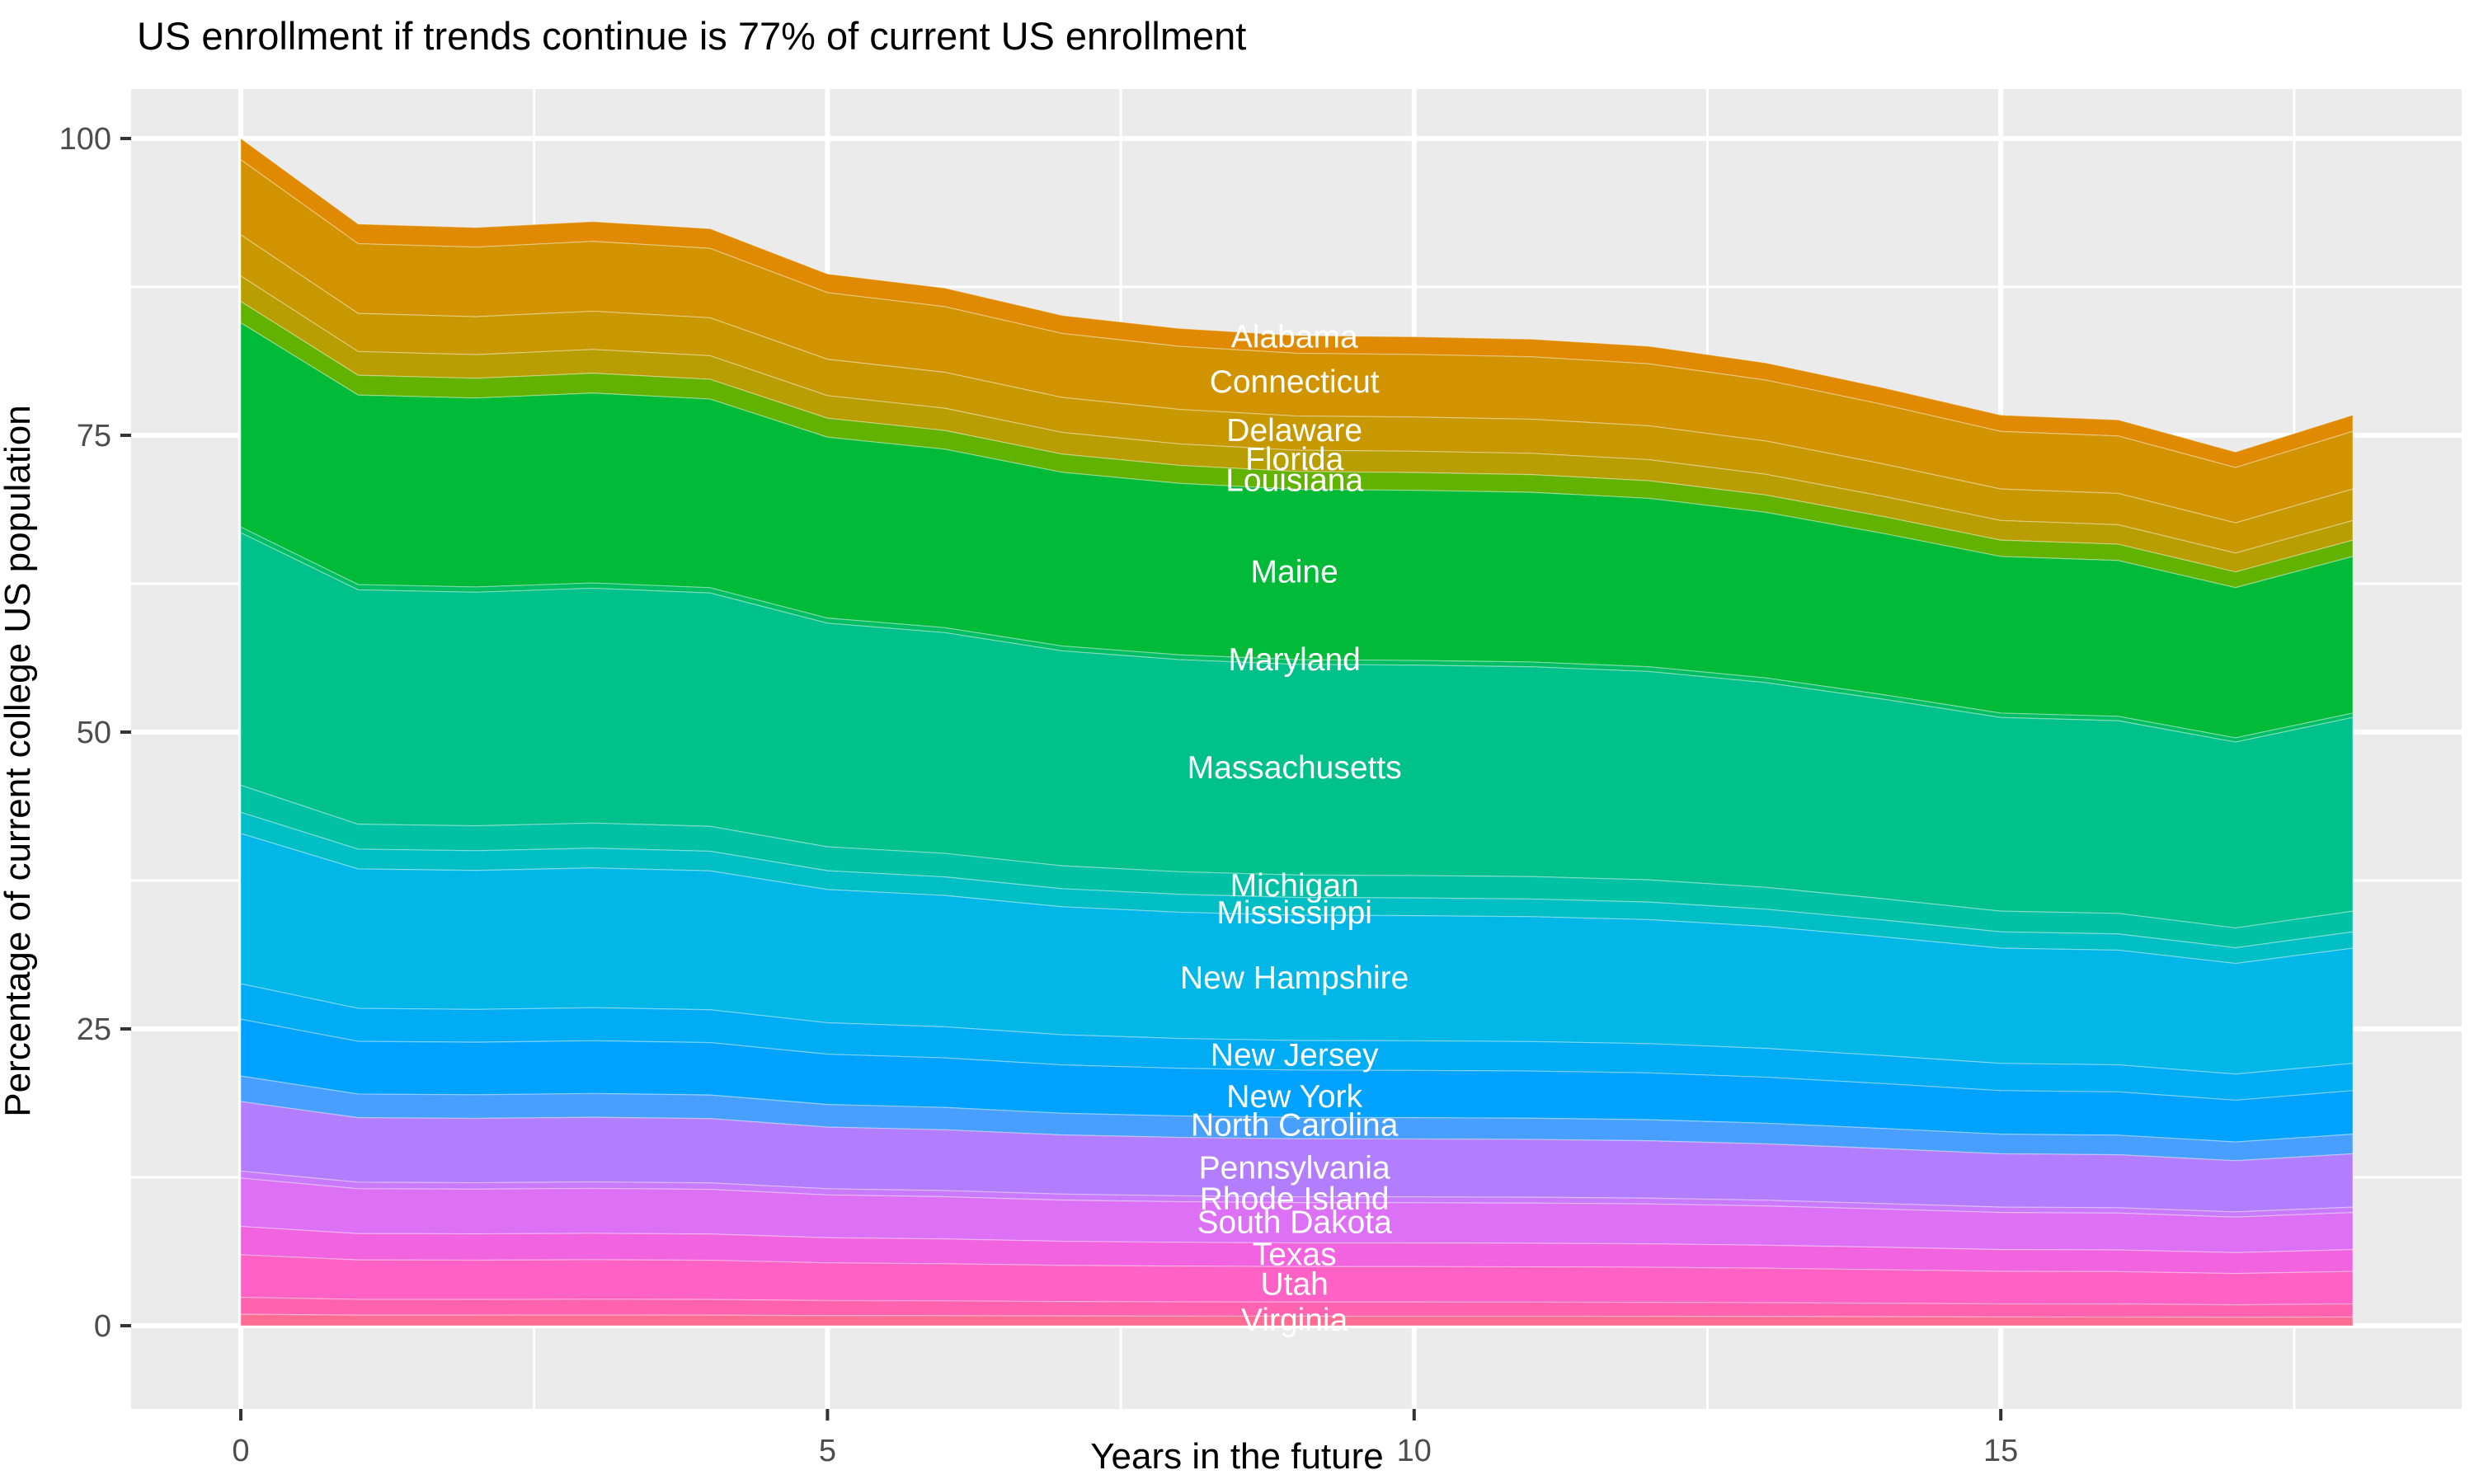  What do you see at coordinates (94, 1029) in the screenshot?
I see `y-tick-label: 25` at bounding box center [94, 1029].